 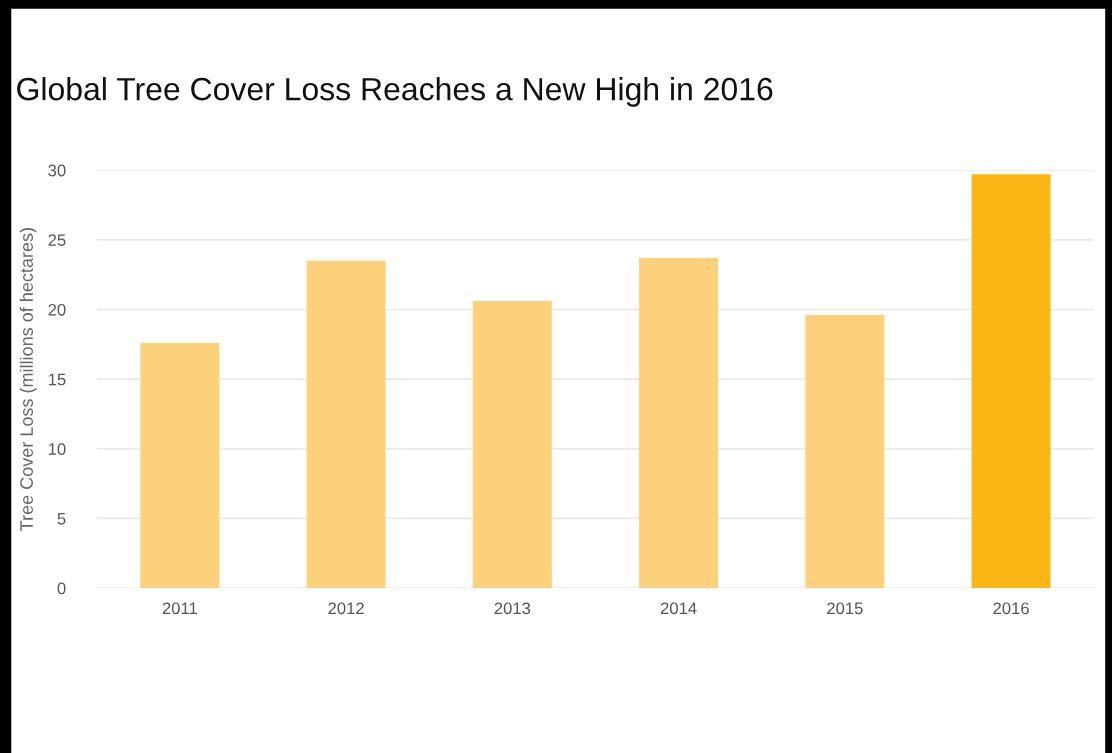 What do you see at coordinates (61, 588) in the screenshot?
I see `y-tick-label: 0` at bounding box center [61, 588].